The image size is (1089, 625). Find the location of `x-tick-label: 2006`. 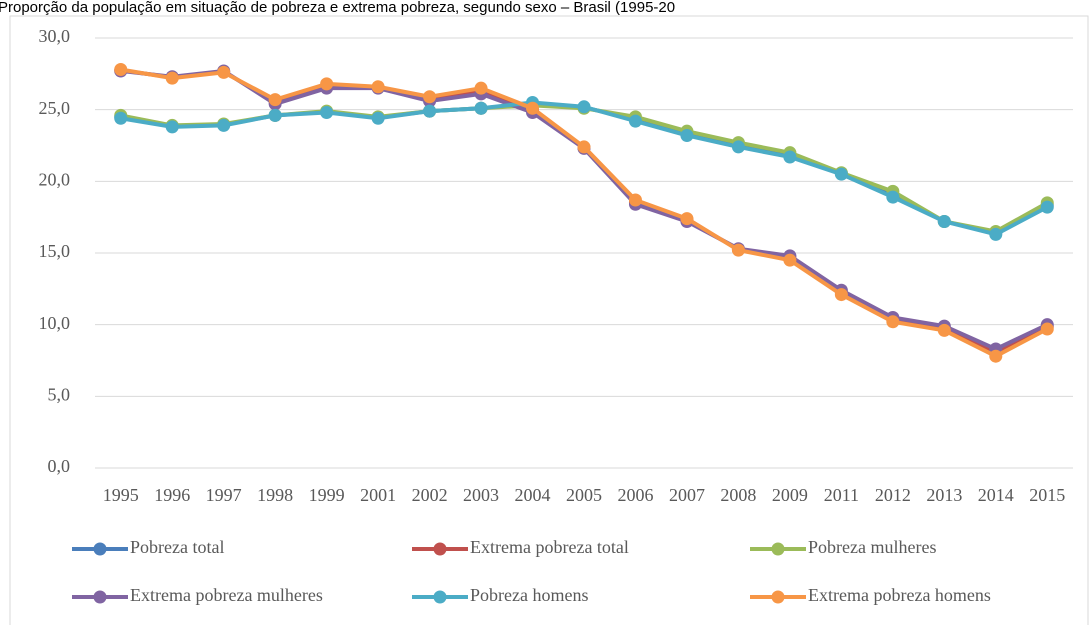

x-tick-label: 2006 is located at coordinates (635, 495).